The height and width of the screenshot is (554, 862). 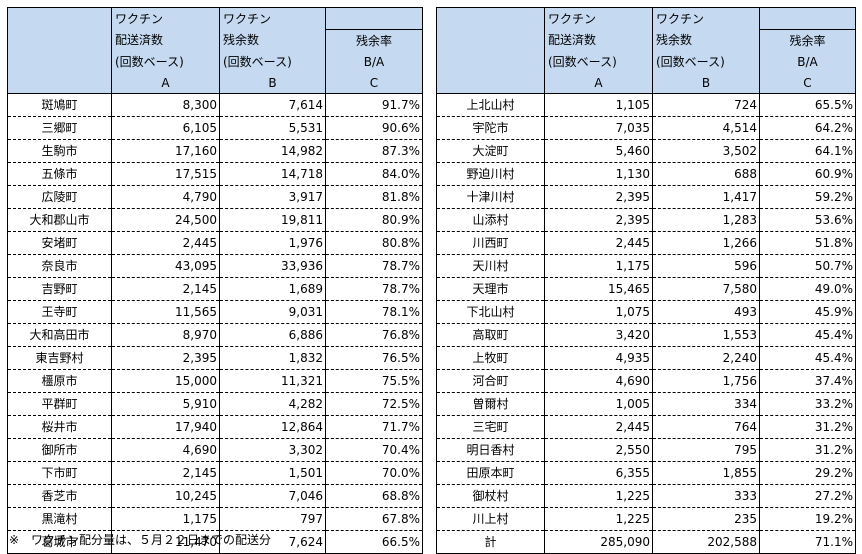 I want to click on table-row: 下市町 2,145 1,501 70.0%, so click(x=215, y=473).